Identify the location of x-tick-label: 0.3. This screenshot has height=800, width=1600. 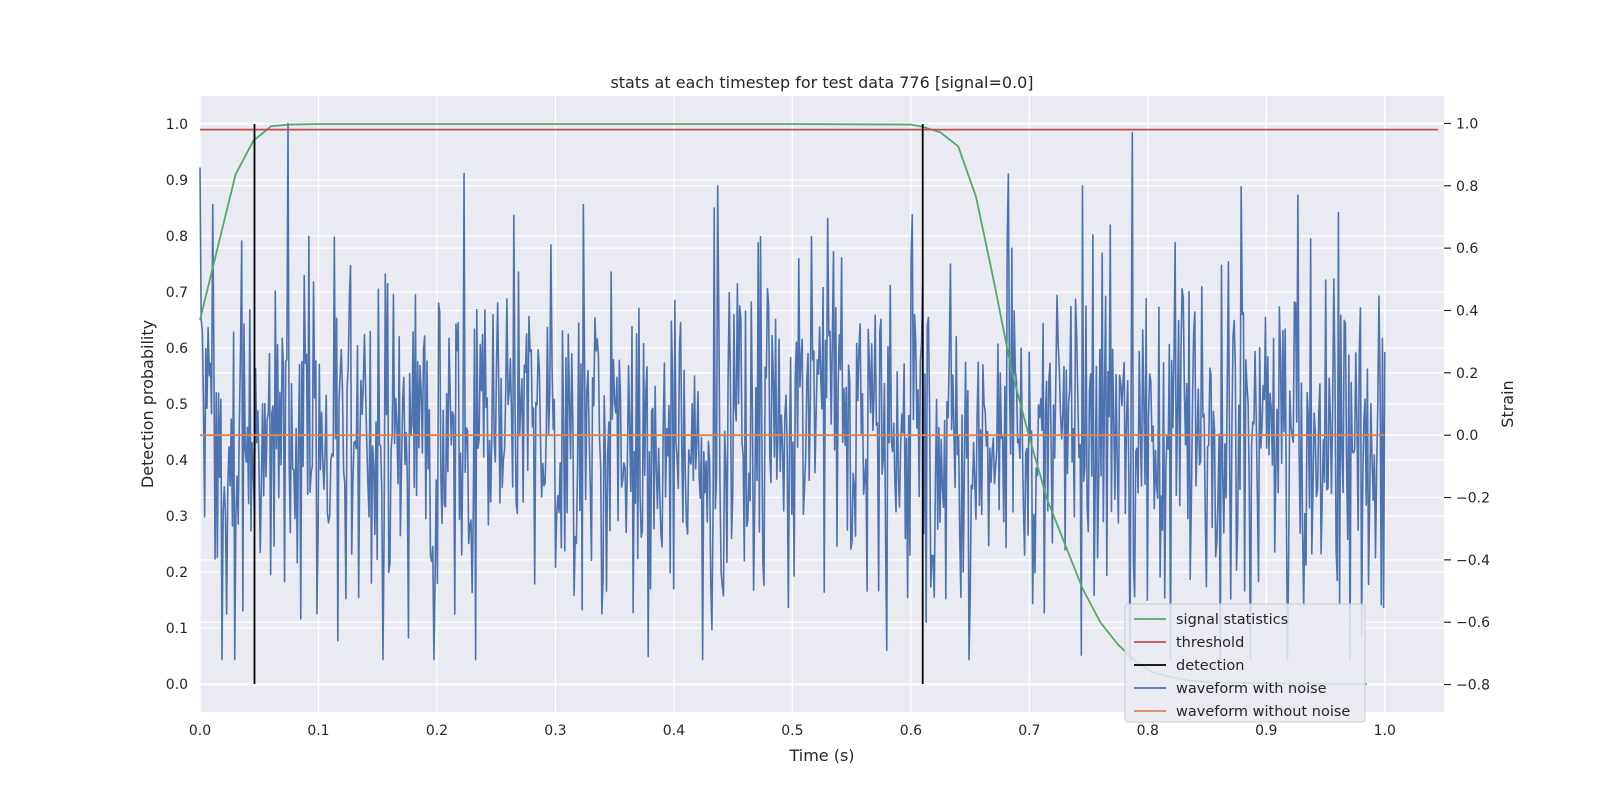
(555, 731).